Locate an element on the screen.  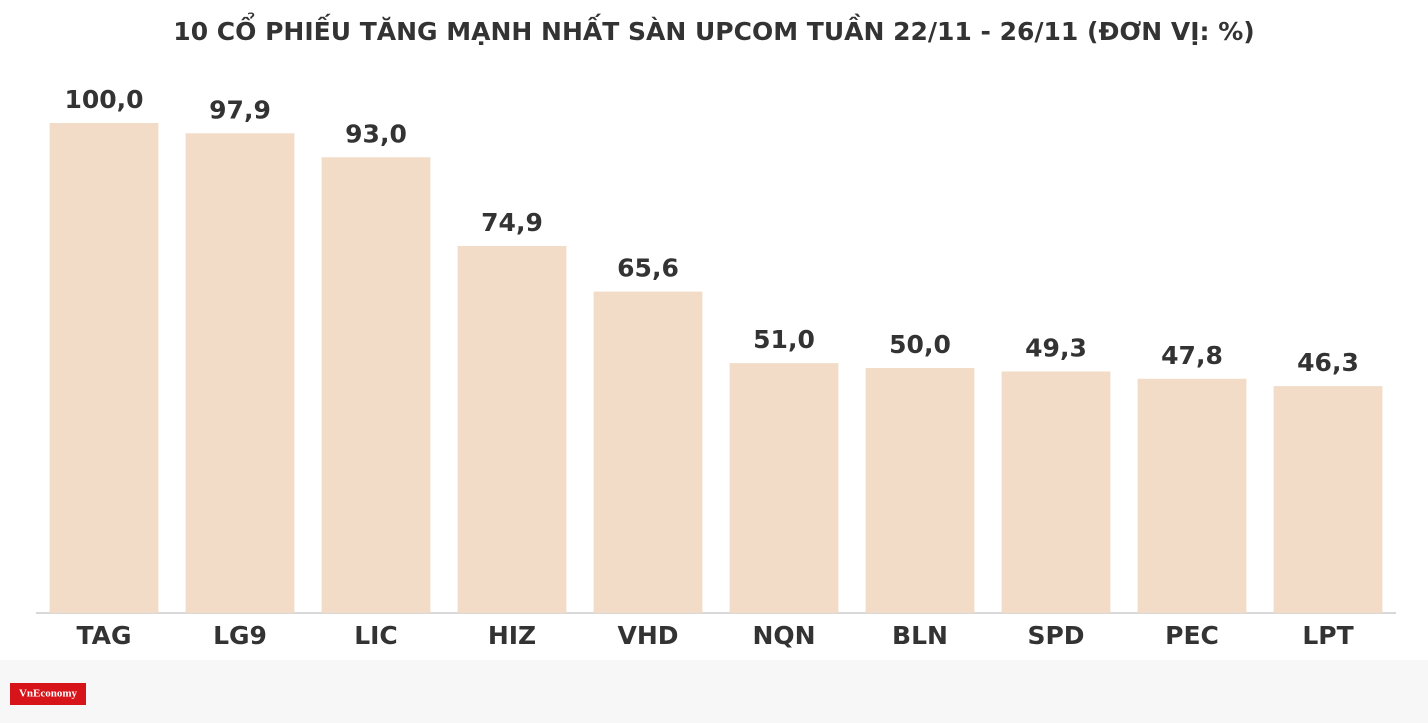
value-label: 100,0 is located at coordinates (103, 99).